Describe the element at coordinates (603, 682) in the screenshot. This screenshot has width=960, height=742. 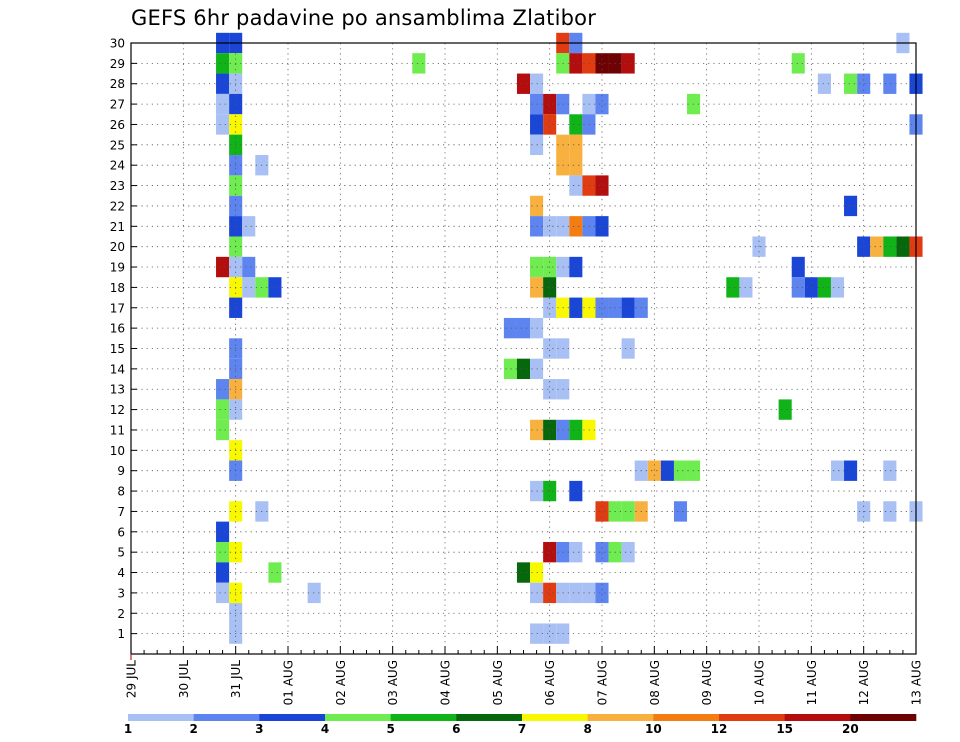
I see `x-tick-label: 07 AUG` at that location.